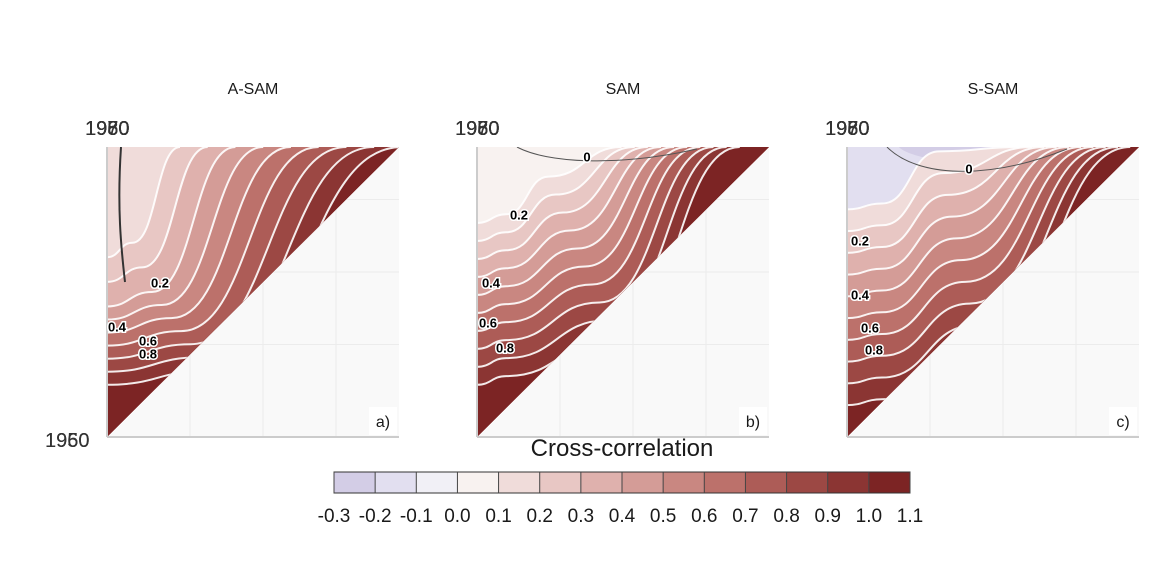 Image resolution: width=1152 pixels, height=576 pixels. Describe the element at coordinates (622, 448) in the screenshot. I see `colorbar-title: Cross-correlation` at that location.